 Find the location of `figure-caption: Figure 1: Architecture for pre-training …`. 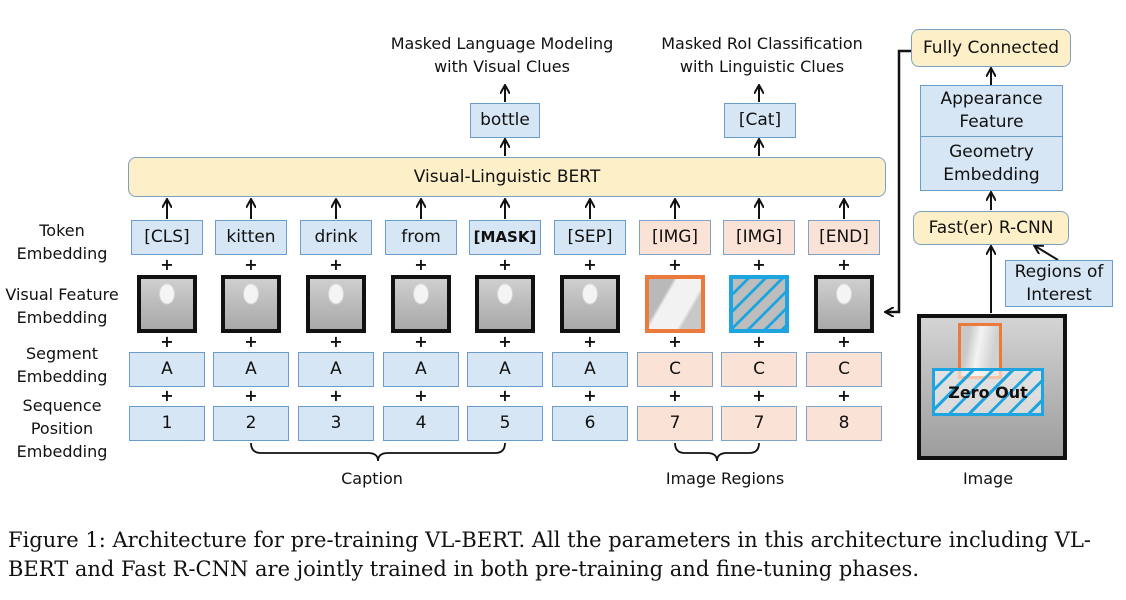

figure-caption: Figure 1: Architecture for pre-training … is located at coordinates (550, 554).